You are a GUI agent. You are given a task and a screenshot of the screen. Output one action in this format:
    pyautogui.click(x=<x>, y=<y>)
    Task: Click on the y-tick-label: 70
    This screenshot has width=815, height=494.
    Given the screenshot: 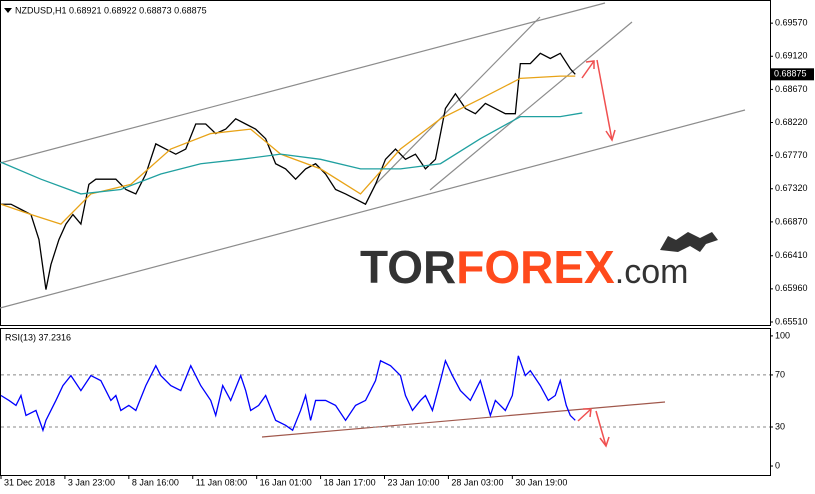 What is the action you would take?
    pyautogui.click(x=780, y=374)
    